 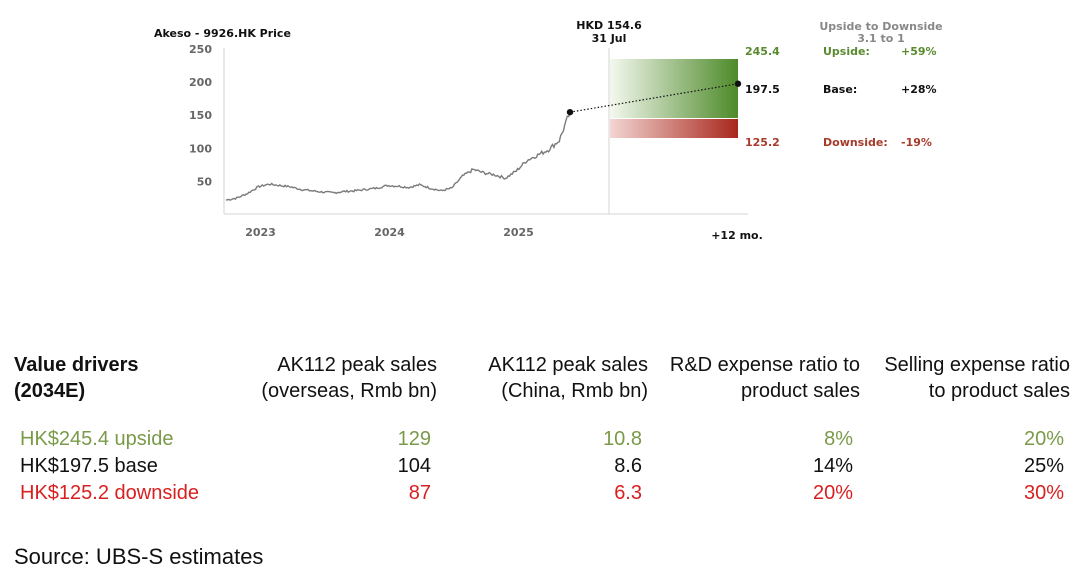 I want to click on base-label: Base:, so click(x=840, y=89).